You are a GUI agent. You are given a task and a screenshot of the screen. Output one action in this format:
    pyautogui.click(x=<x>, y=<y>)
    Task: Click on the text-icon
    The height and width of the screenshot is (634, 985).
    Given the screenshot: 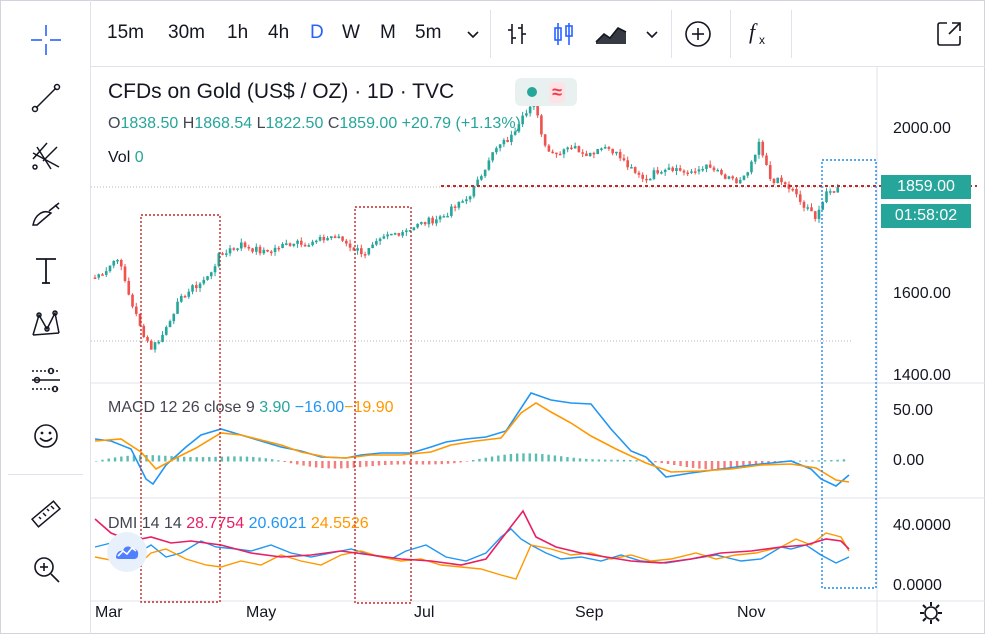 What is the action you would take?
    pyautogui.click(x=46, y=270)
    